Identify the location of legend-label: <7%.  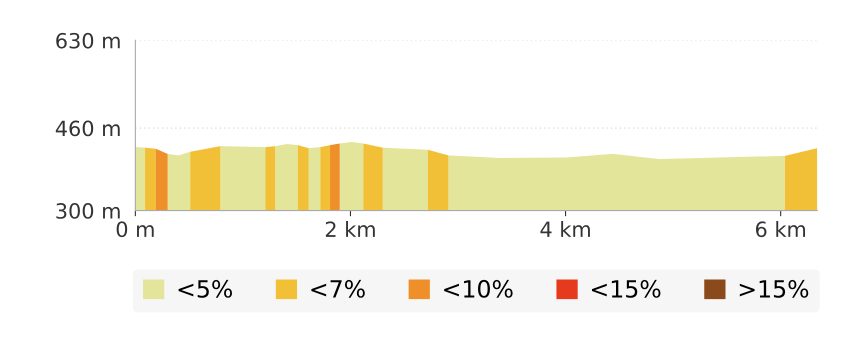
(338, 289).